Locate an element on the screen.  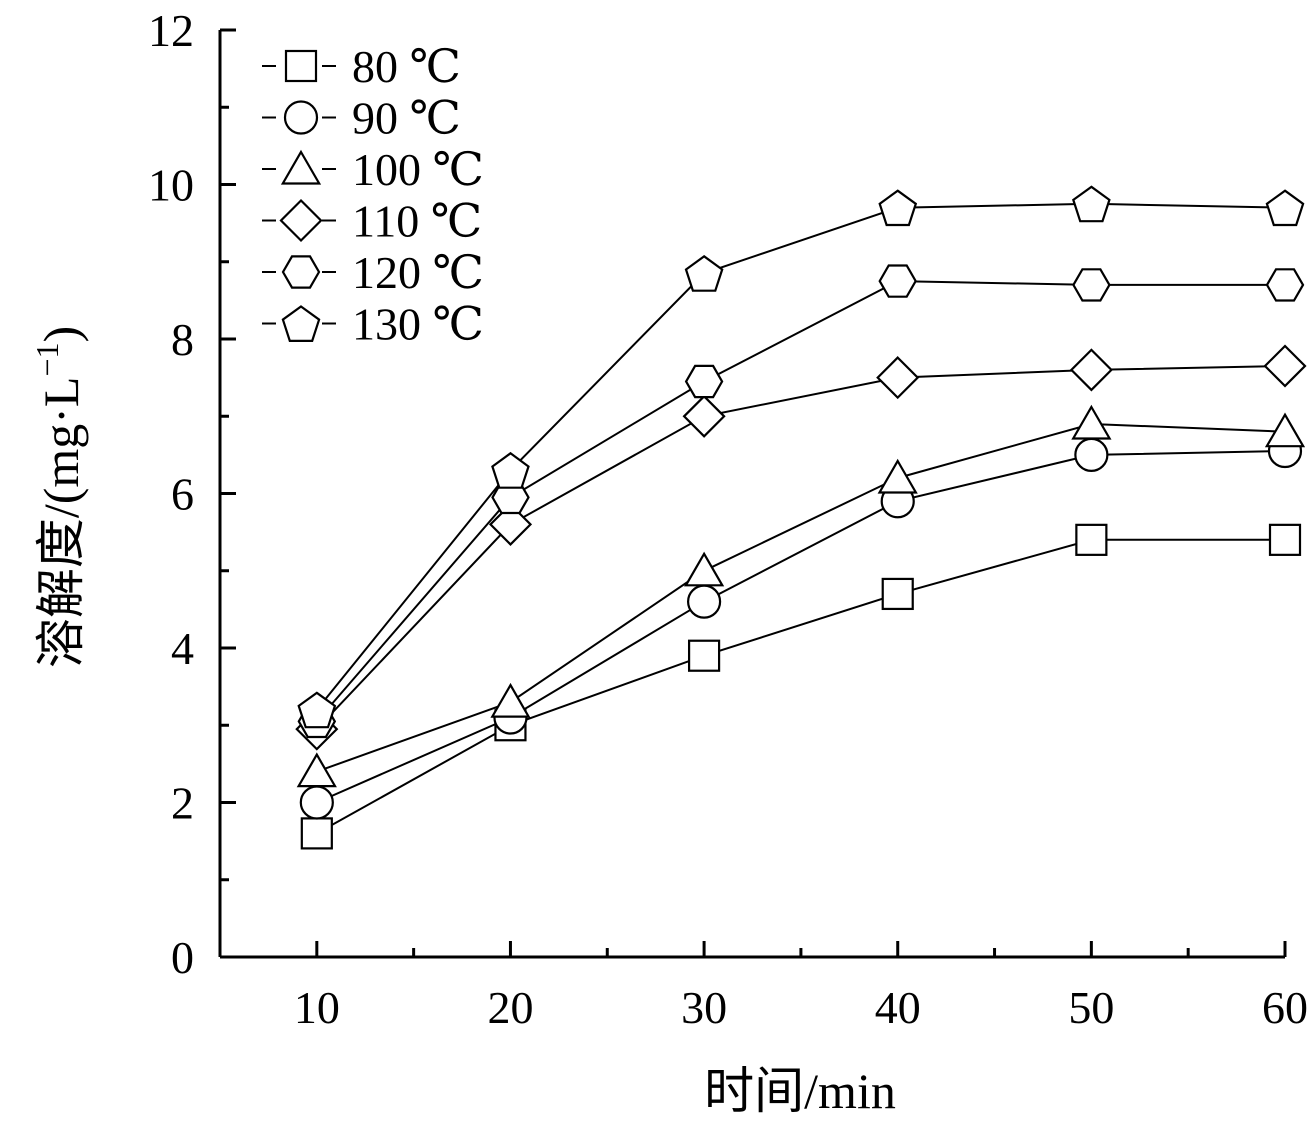
y-tick-label: 4 is located at coordinates (182, 648).